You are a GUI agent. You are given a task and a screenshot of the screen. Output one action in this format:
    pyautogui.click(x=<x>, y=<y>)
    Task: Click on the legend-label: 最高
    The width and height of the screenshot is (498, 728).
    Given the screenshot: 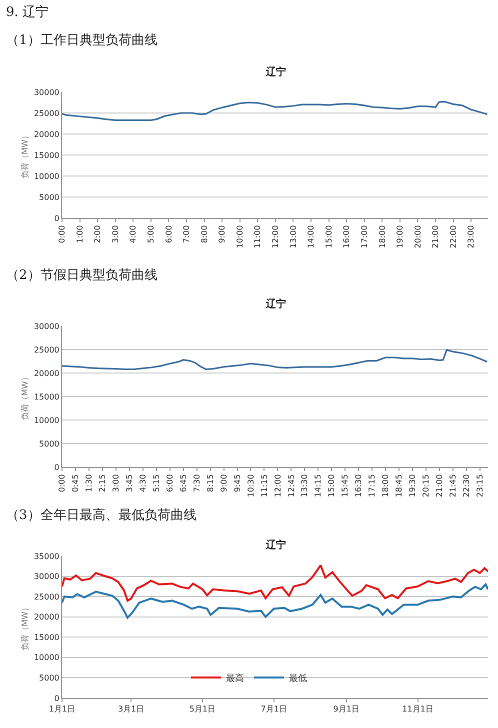 What is the action you would take?
    pyautogui.click(x=235, y=678)
    